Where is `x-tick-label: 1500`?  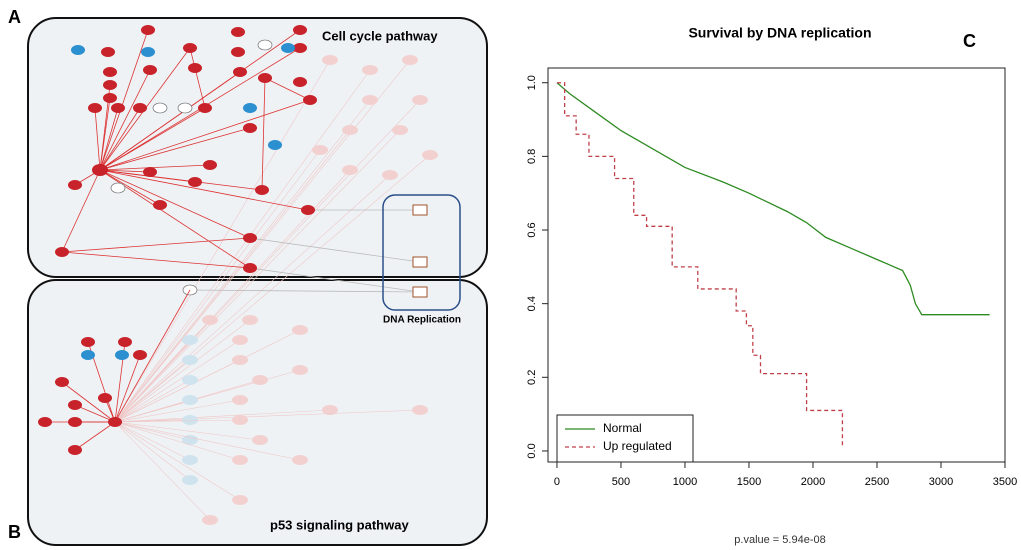
x-tick-label: 1500 is located at coordinates (749, 482).